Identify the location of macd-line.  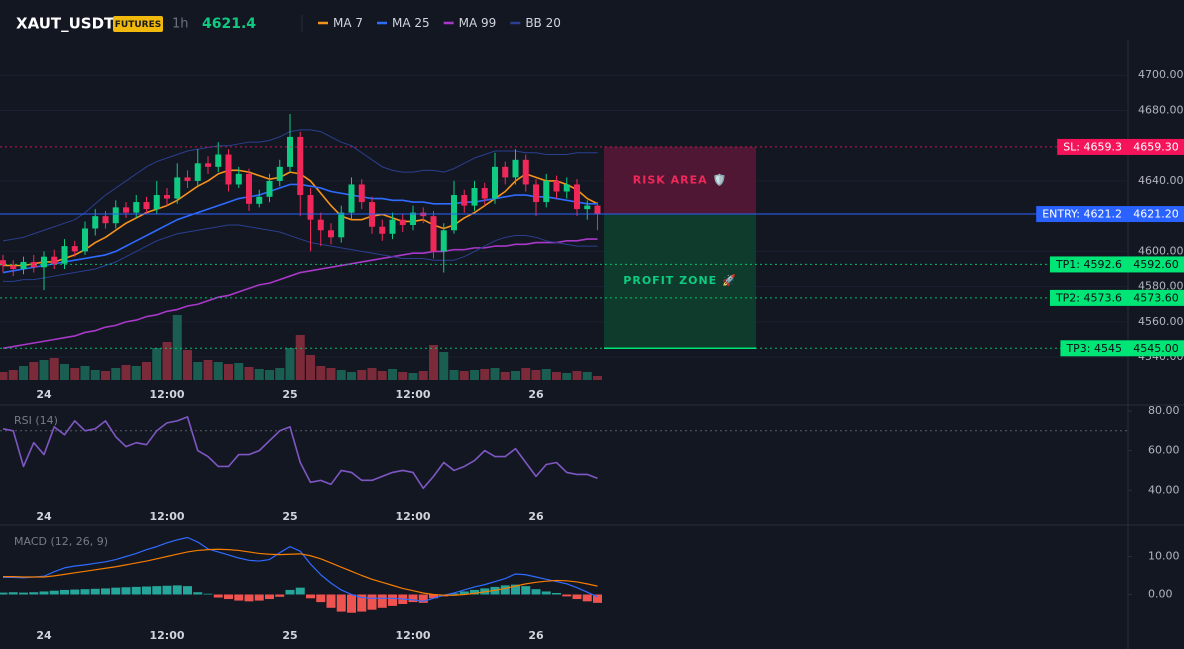
(300, 569).